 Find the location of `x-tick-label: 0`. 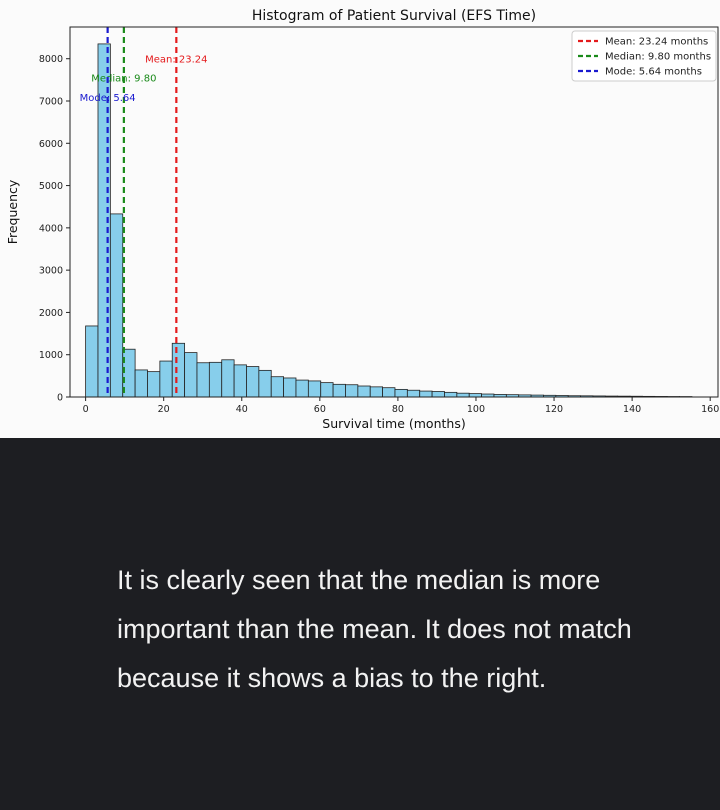

x-tick-label: 0 is located at coordinates (86, 409).